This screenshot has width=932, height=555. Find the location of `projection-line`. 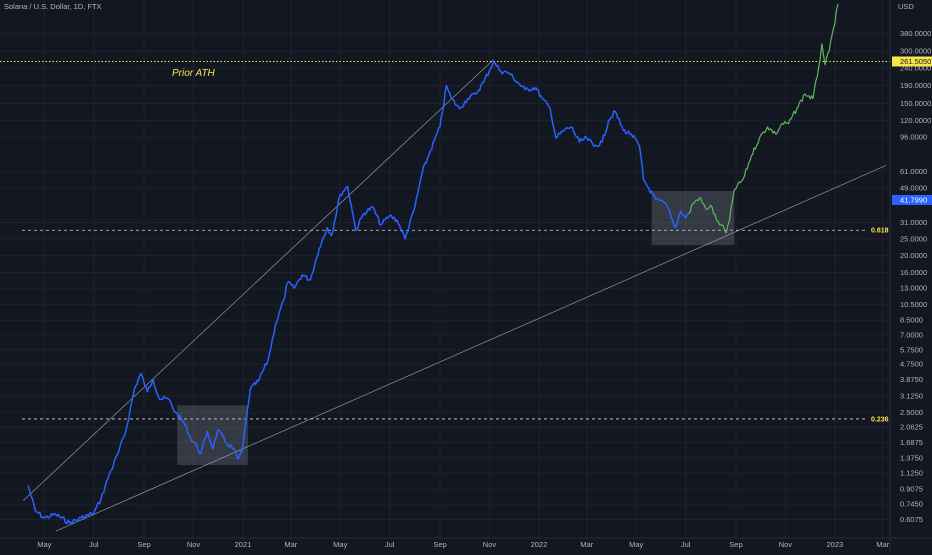

projection-line is located at coordinates (763, 118).